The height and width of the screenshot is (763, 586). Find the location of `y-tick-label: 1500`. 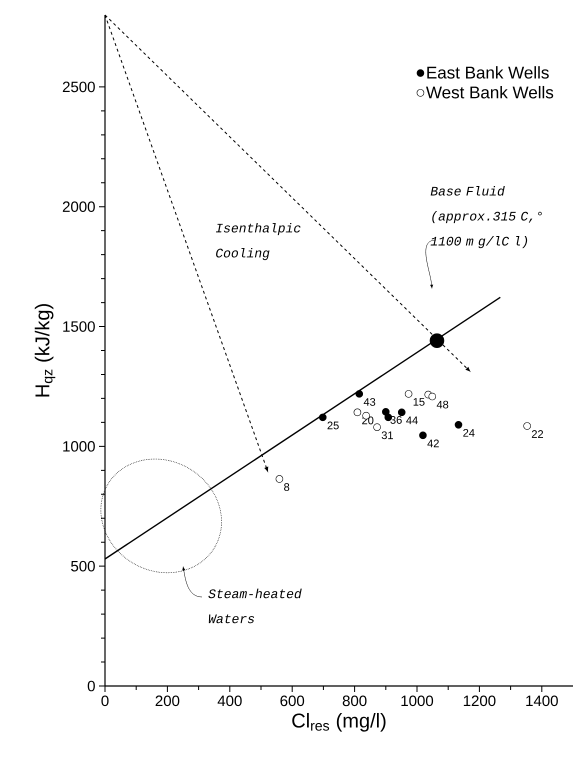

y-tick-label: 1500 is located at coordinates (79, 326).